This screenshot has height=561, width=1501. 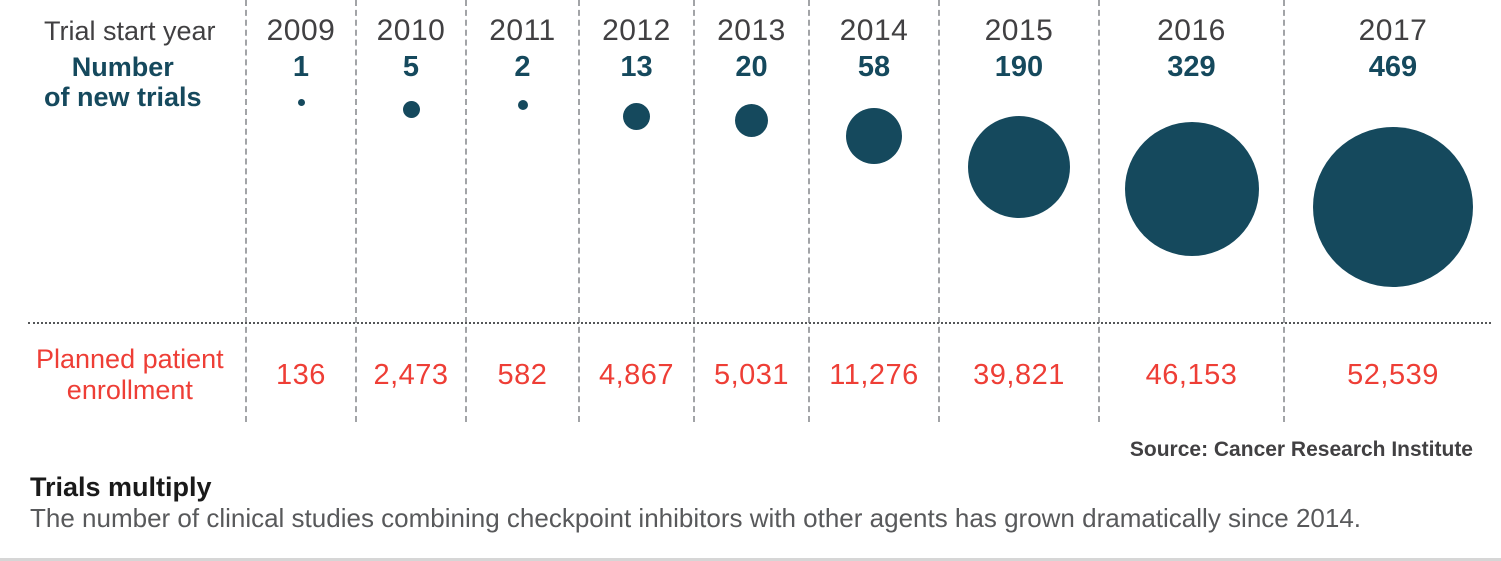 I want to click on trial-start-year-label: Trial start year, so click(x=130, y=31).